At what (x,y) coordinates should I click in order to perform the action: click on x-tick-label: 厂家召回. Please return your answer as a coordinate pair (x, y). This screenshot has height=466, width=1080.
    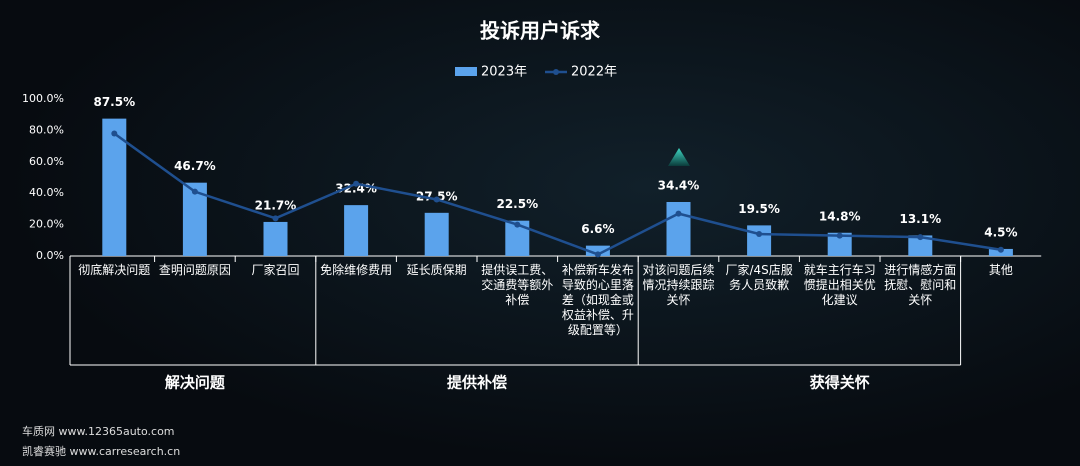
    Looking at the image, I should click on (275, 270).